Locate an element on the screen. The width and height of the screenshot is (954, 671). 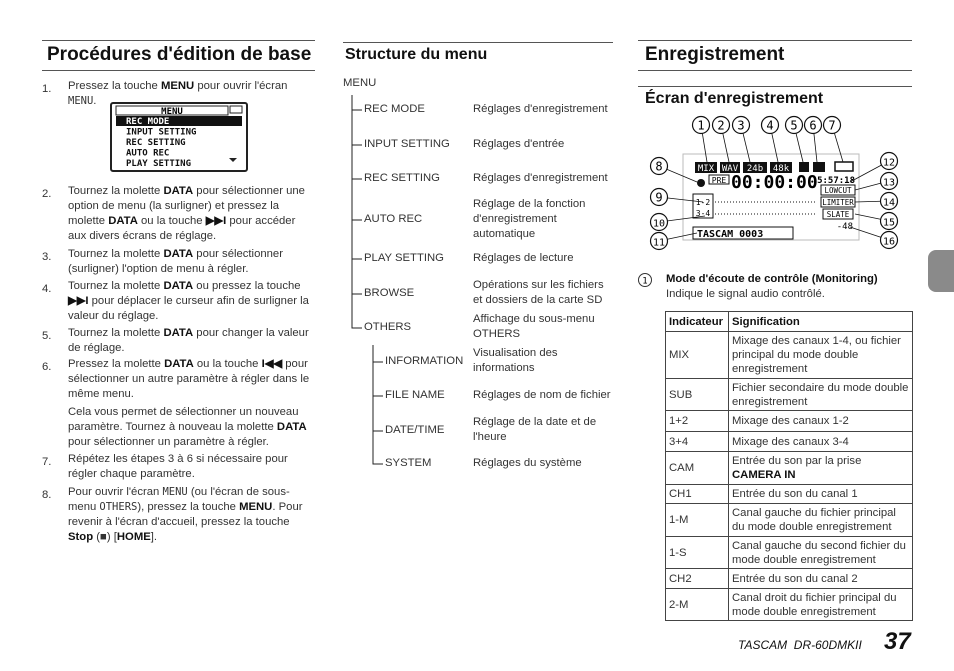
table-cell: 1-S is located at coordinates (697, 552).